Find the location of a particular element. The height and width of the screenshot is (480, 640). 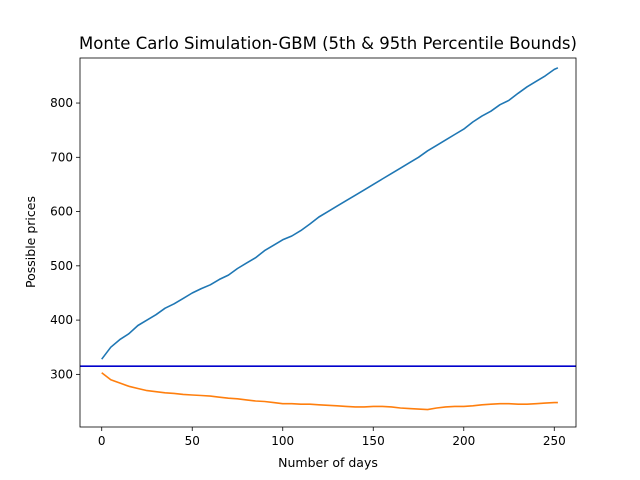

x-tick-label: 100 is located at coordinates (282, 441).